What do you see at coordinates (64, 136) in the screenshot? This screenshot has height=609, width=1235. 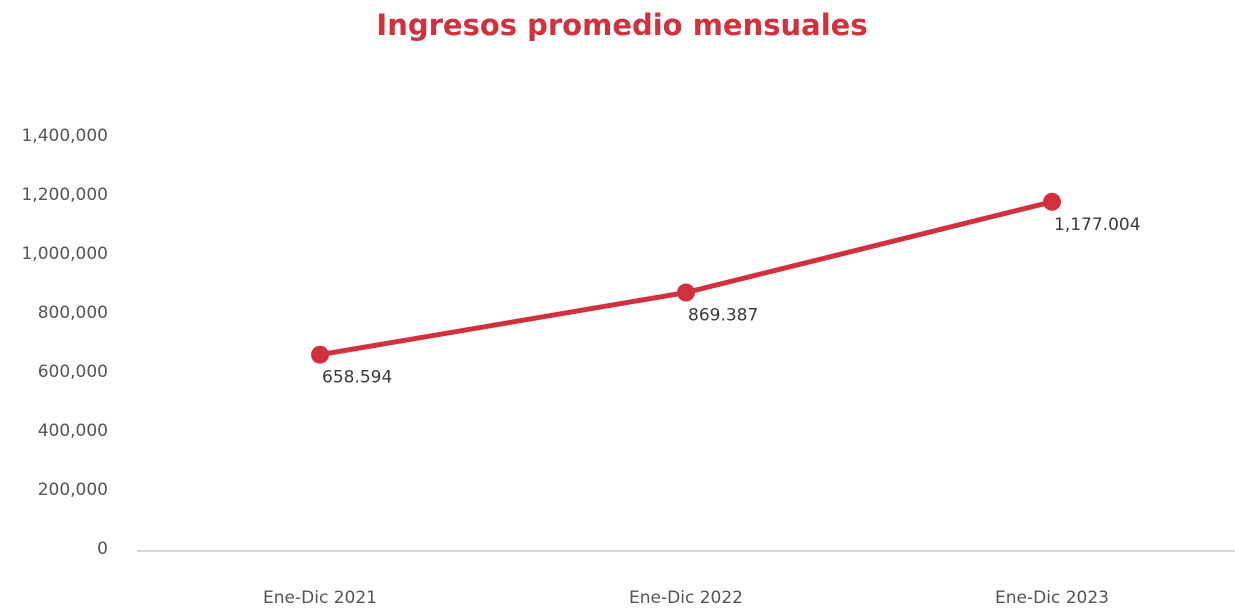 I see `y-tick-label: 1,400,000` at bounding box center [64, 136].